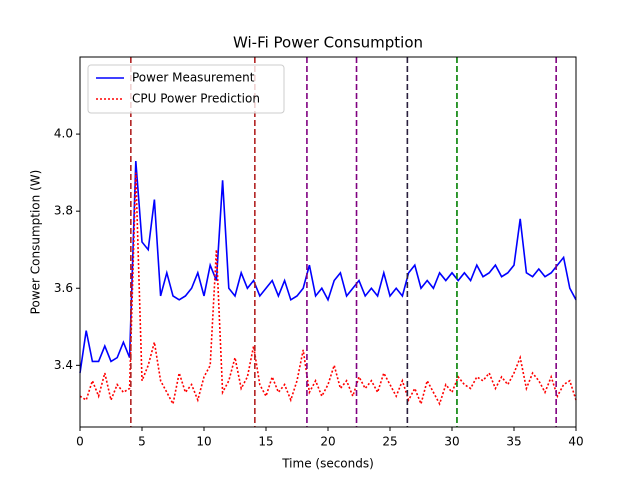 Image resolution: width=640 pixels, height=484 pixels. What do you see at coordinates (203, 442) in the screenshot?
I see `x-tick-label: 10` at bounding box center [203, 442].